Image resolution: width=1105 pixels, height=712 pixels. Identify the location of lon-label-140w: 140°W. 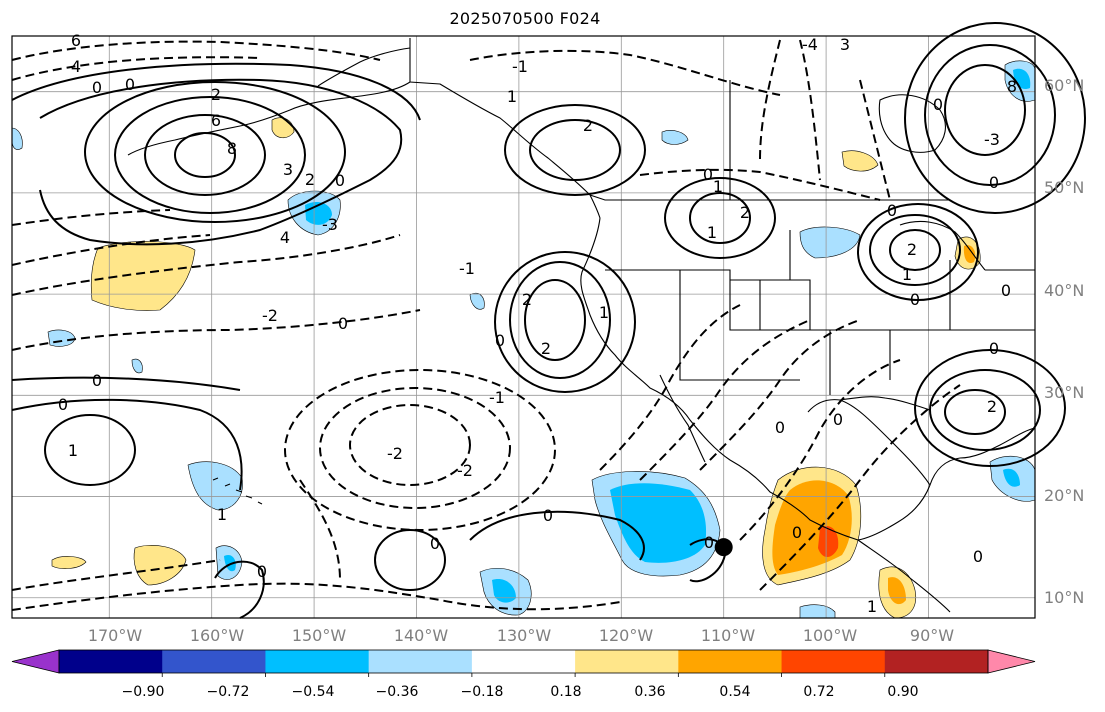
(421, 635).